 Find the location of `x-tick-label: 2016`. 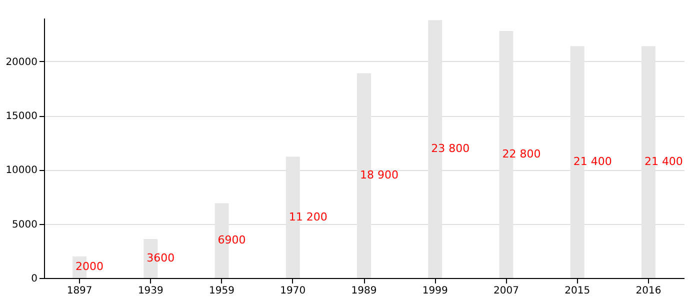

x-tick-label: 2016 is located at coordinates (649, 291).